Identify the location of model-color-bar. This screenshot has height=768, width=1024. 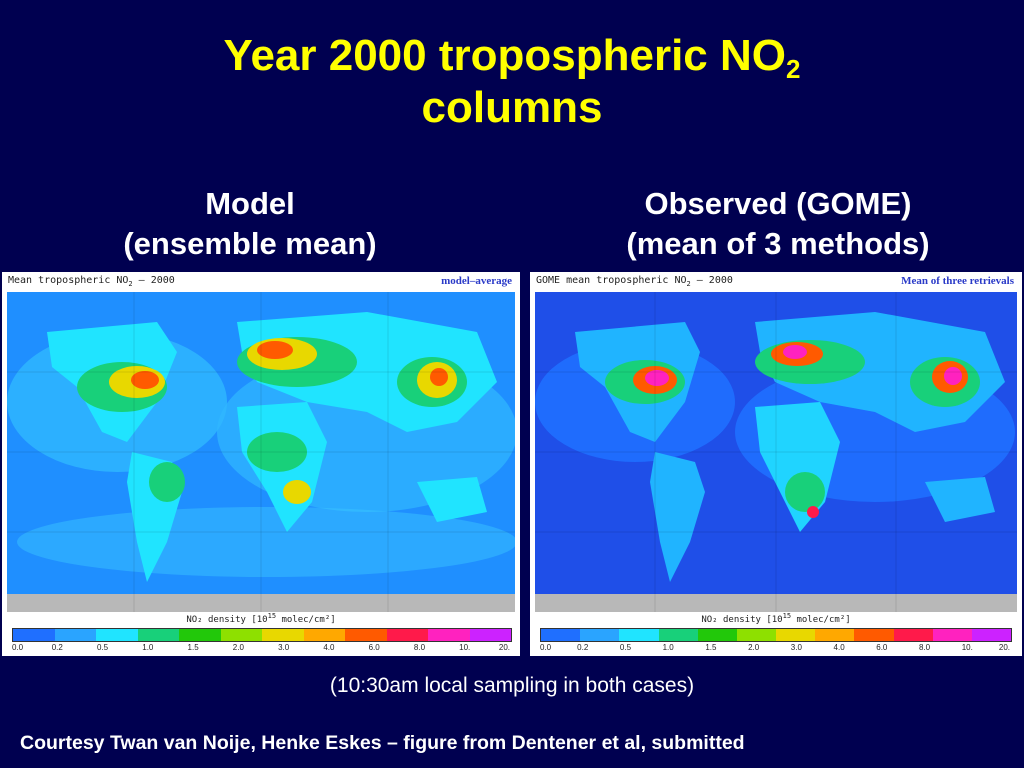
(262, 635).